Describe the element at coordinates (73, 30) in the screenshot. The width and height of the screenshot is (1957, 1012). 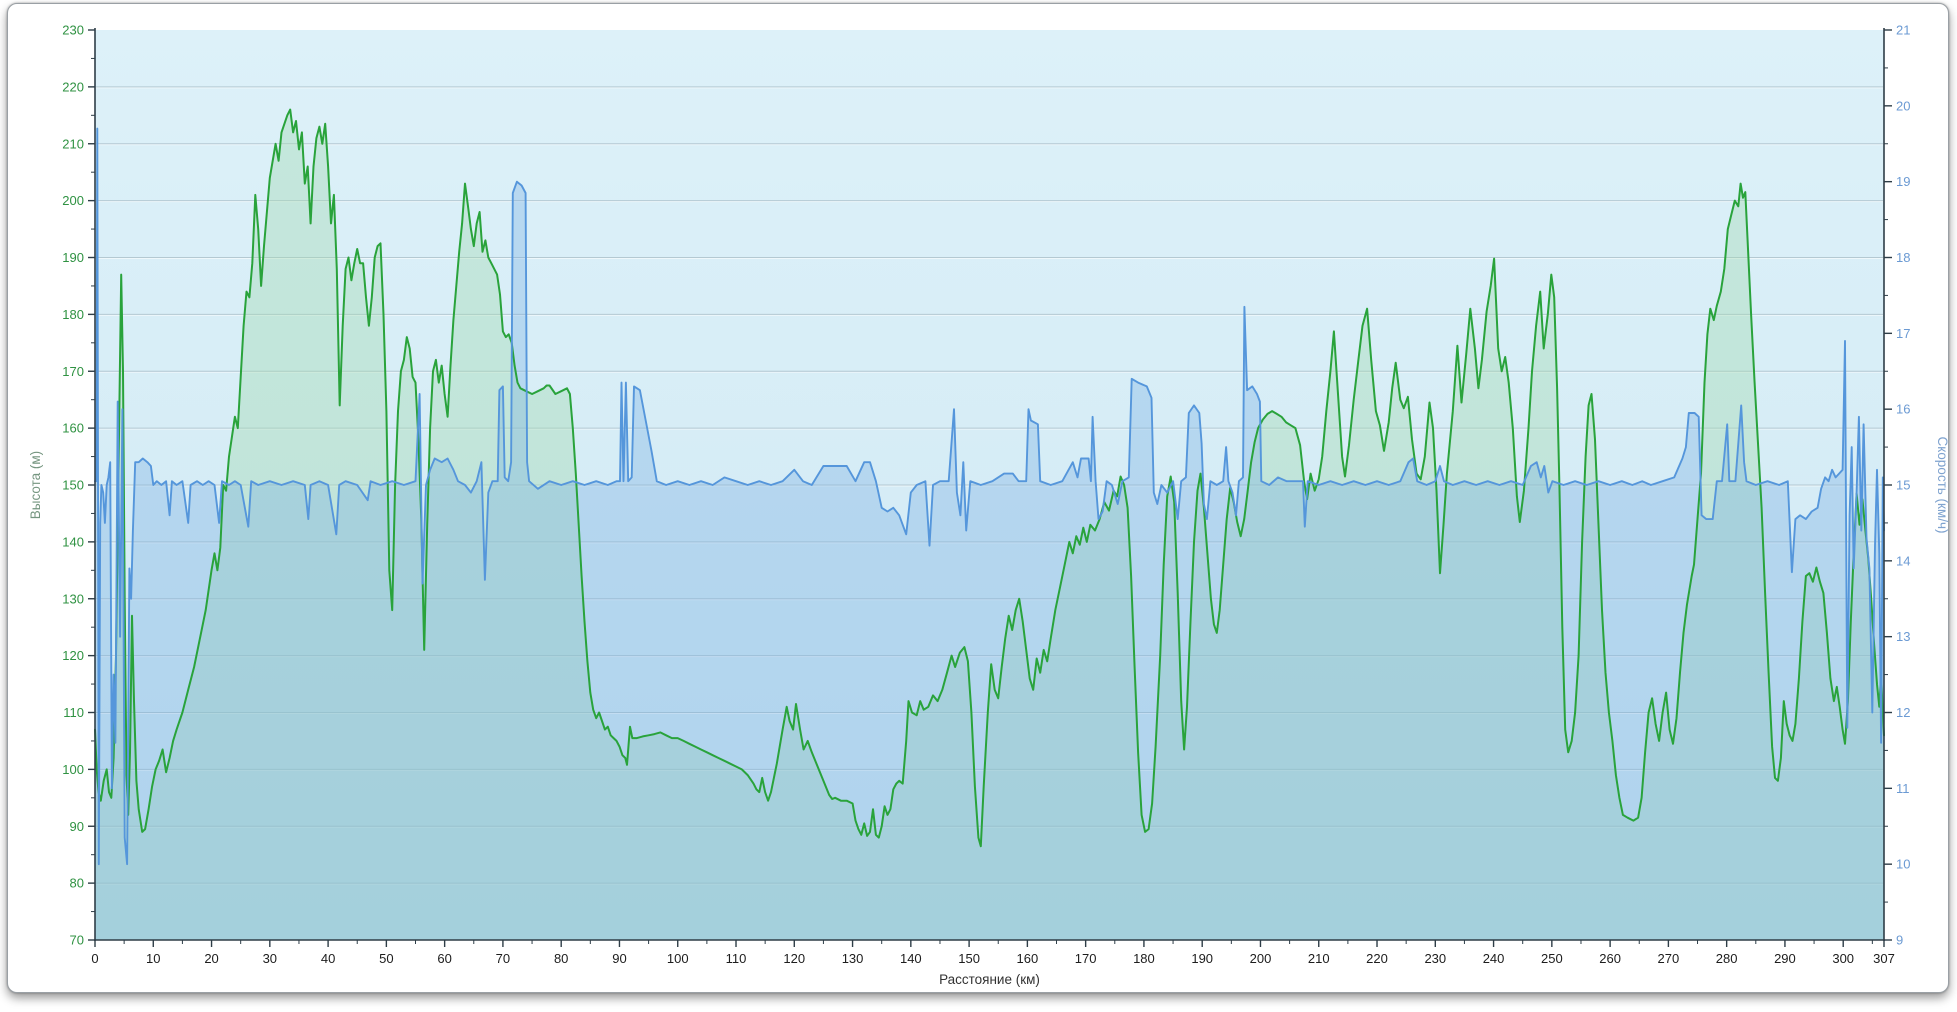
I see `y-left-tick-label: 230` at that location.